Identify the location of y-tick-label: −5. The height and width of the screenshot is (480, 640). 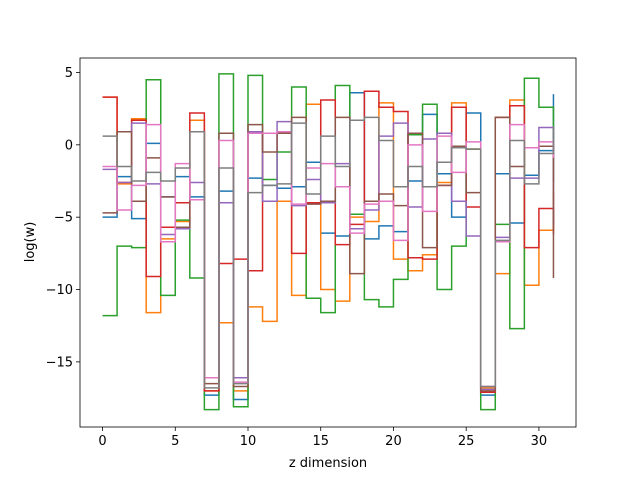
(63, 218).